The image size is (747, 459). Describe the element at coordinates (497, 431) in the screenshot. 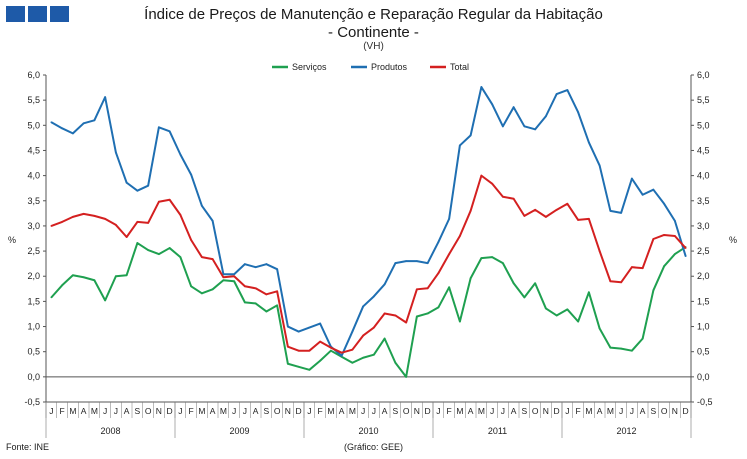

I see `year-label: 2011` at that location.